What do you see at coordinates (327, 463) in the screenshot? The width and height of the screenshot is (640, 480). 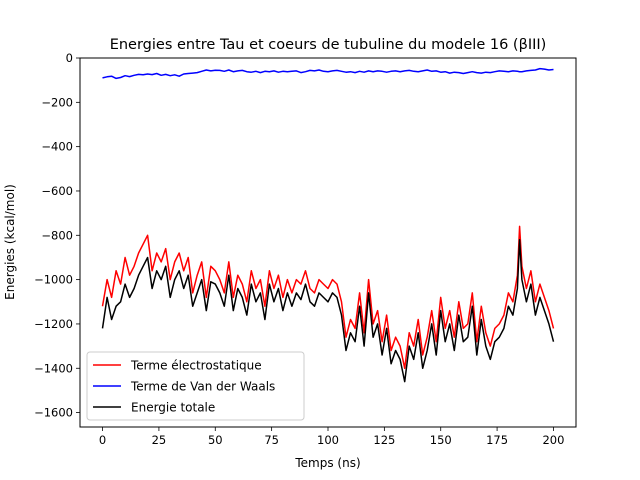 I see `x-axis-label: Temps (ns)` at bounding box center [327, 463].